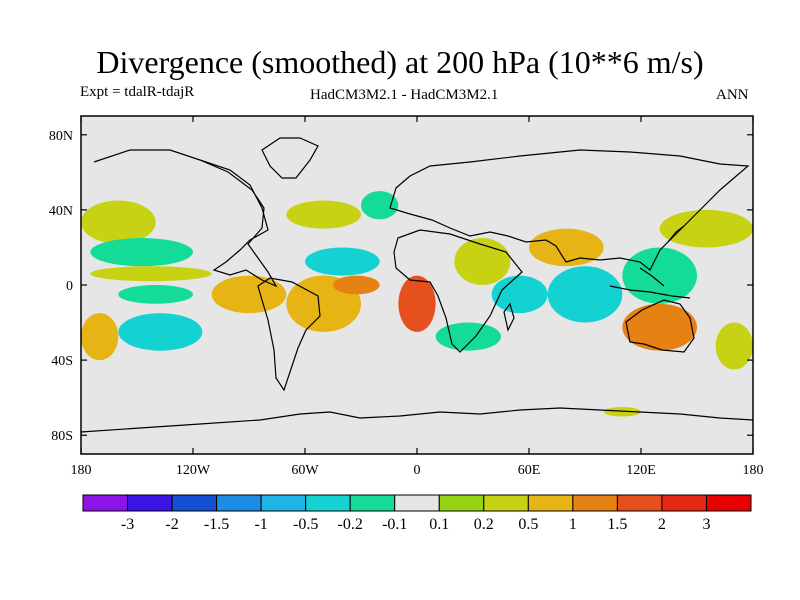  Describe the element at coordinates (732, 95) in the screenshot. I see `season-label: ANN` at that location.